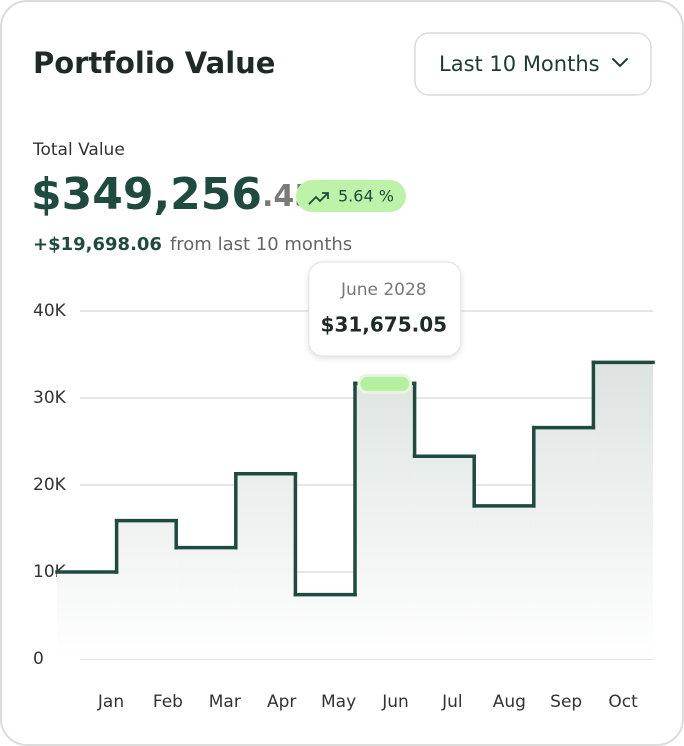 The height and width of the screenshot is (746, 684). I want to click on x-tick-label: Mar, so click(225, 702).